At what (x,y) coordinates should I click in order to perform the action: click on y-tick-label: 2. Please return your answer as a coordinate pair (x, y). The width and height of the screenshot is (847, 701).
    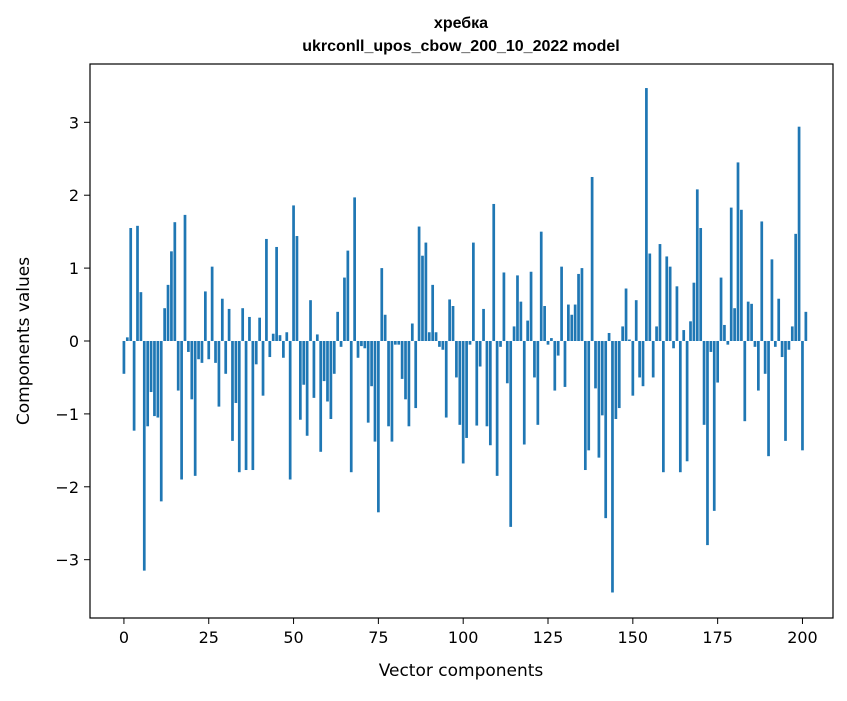
    Looking at the image, I should click on (74, 195).